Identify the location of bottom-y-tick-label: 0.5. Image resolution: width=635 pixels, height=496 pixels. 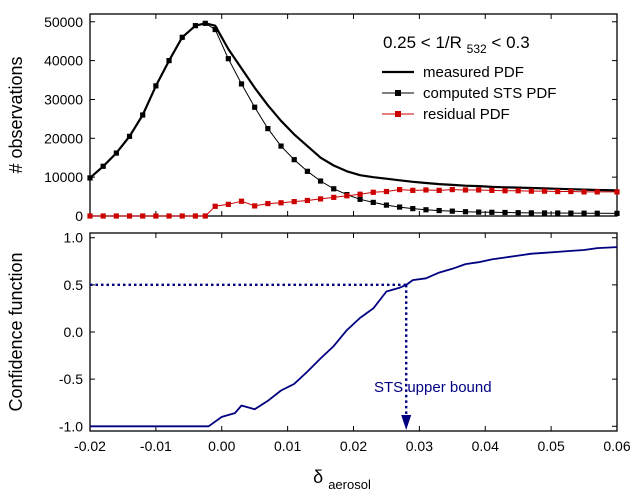
(74, 285).